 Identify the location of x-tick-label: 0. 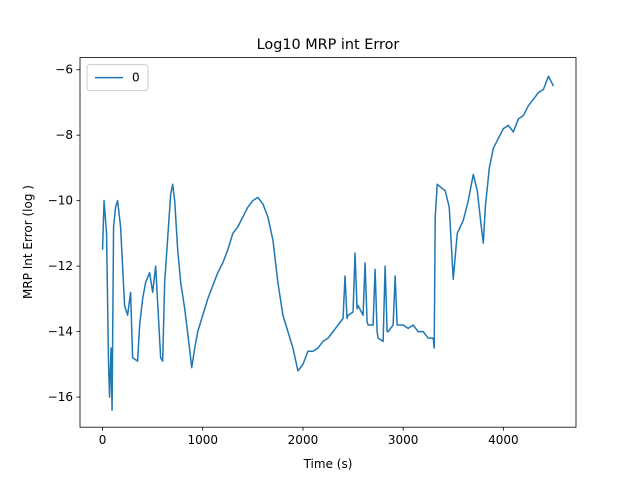
(103, 440).